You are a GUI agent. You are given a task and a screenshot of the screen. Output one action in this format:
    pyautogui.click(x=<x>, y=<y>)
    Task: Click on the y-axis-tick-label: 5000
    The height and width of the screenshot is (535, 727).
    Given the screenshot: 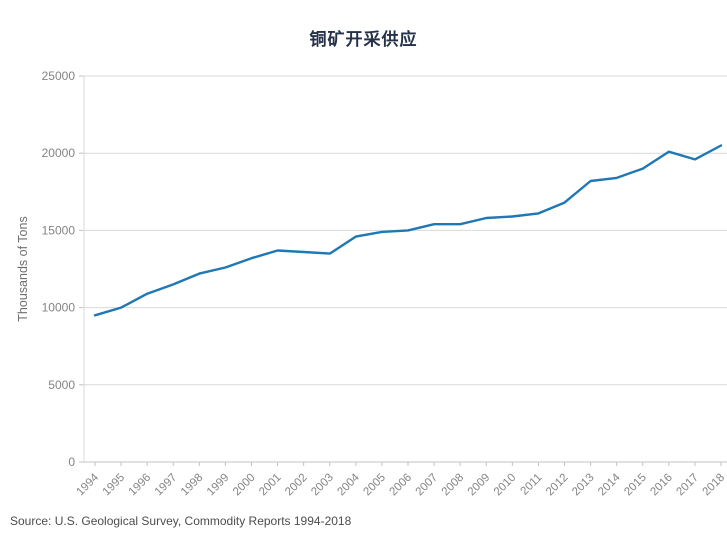 What is the action you would take?
    pyautogui.click(x=61, y=385)
    